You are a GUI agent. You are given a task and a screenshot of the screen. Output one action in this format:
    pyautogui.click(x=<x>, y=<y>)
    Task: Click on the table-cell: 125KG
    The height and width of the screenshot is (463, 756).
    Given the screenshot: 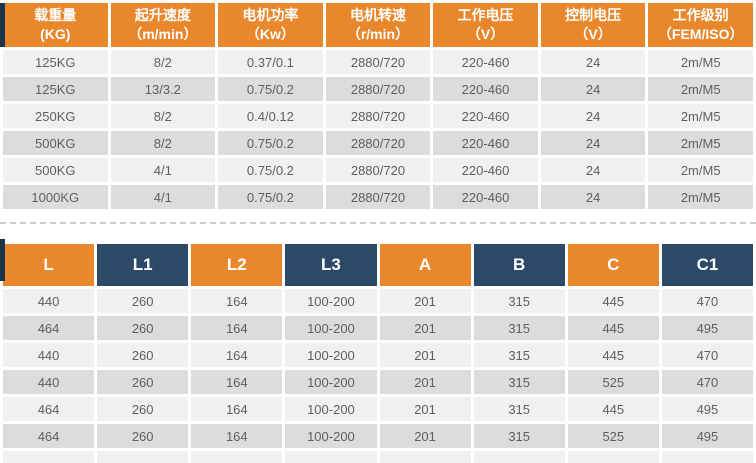 What is the action you would take?
    pyautogui.click(x=55, y=62)
    